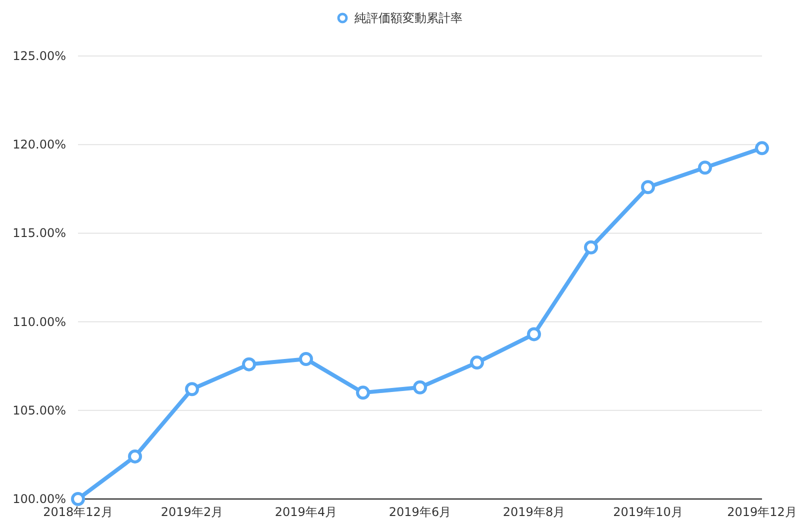 This screenshot has height=524, width=805. I want to click on x-tick-label: 2018年12月, so click(78, 512).